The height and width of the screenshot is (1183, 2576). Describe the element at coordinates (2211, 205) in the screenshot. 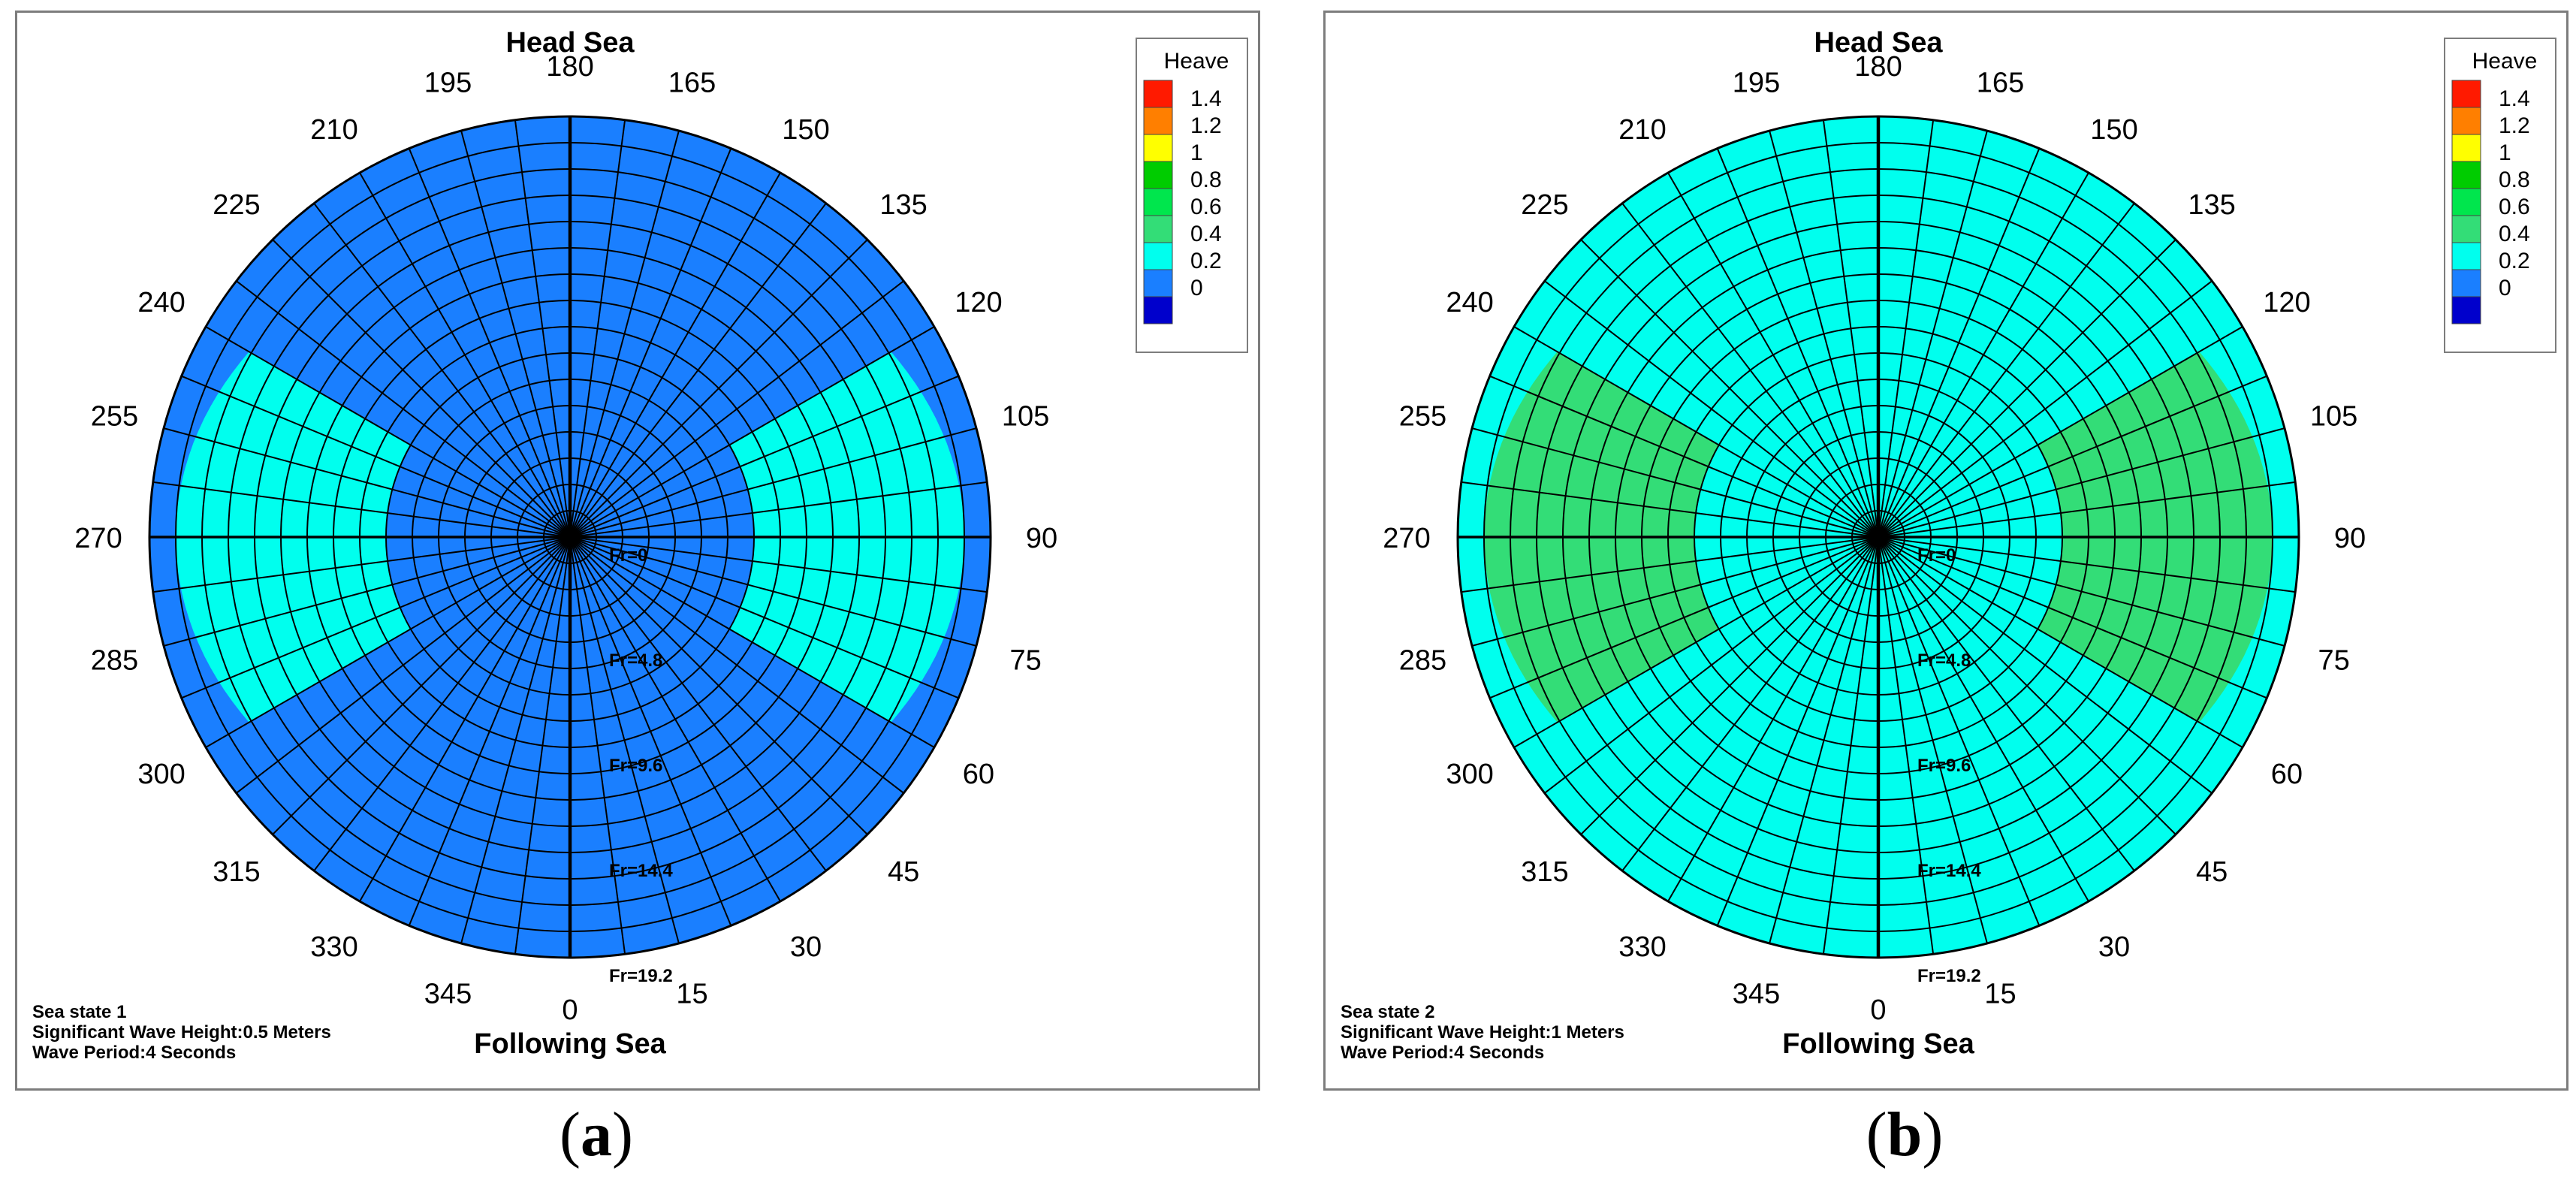

I see `angle-label-135: 135` at that location.